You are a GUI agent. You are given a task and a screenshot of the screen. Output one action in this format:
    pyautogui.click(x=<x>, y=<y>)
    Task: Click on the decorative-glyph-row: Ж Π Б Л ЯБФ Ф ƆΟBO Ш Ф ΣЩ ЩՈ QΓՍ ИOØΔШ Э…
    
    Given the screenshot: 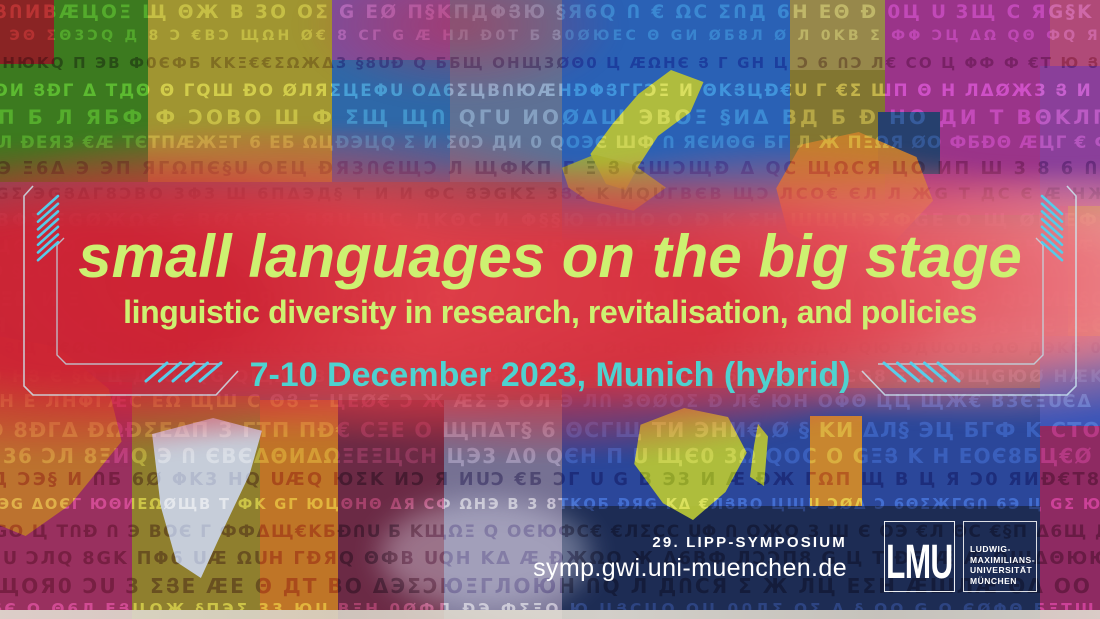 What is the action you would take?
    pyautogui.click(x=550, y=117)
    